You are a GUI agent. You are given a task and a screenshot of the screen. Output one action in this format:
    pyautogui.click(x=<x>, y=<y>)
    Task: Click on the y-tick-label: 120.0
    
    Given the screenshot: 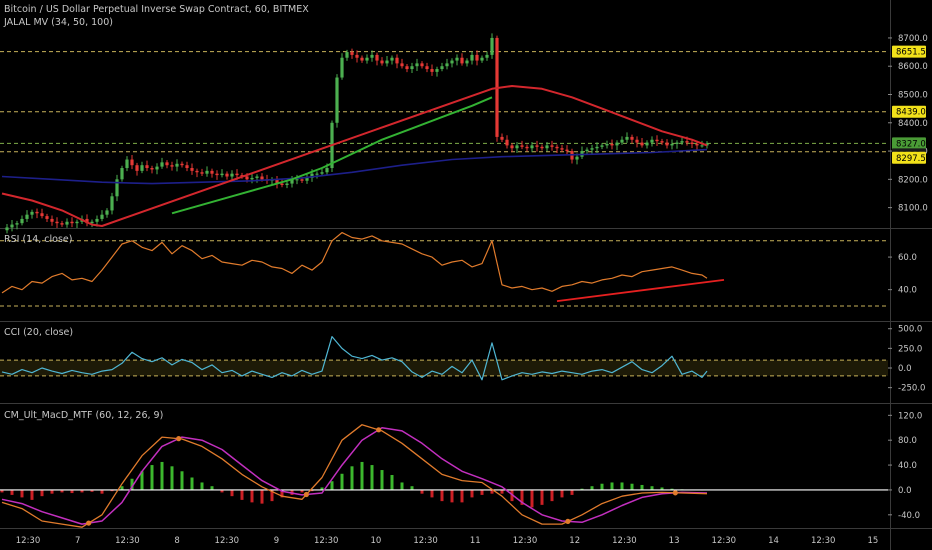 What is the action you would take?
    pyautogui.click(x=910, y=416)
    